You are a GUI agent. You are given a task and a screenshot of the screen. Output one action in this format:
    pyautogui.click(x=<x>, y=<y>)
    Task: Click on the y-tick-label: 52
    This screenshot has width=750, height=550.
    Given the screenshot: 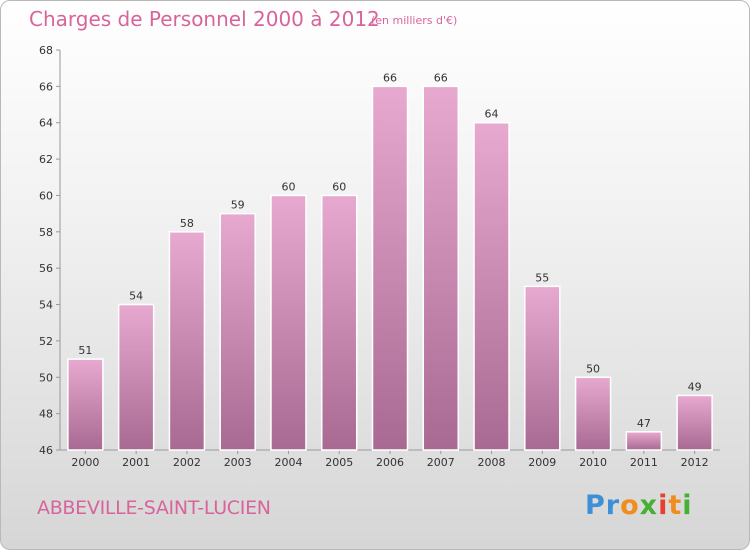 What is the action you would take?
    pyautogui.click(x=46, y=341)
    